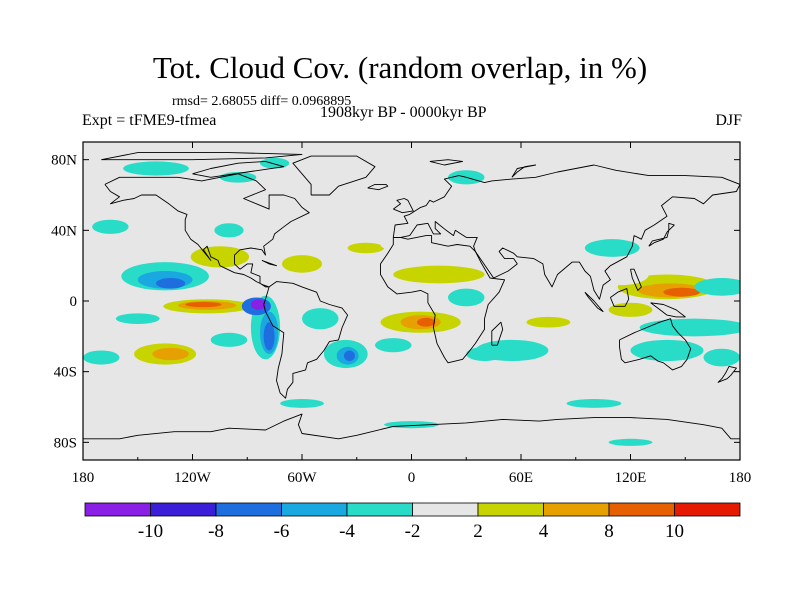 The image size is (800, 600). Describe the element at coordinates (413, 531) in the screenshot. I see `colorbar-label: -2` at that location.